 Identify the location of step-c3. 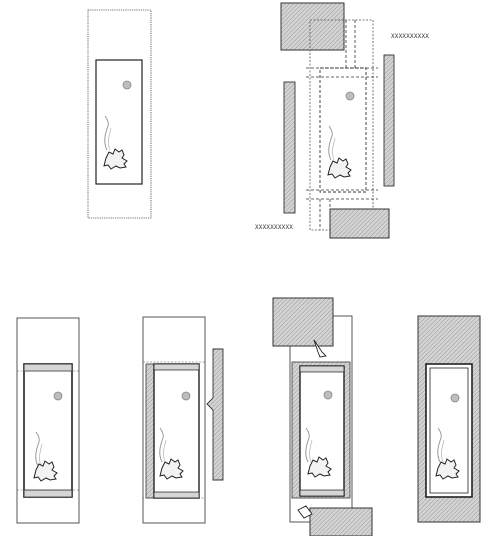
(322, 416).